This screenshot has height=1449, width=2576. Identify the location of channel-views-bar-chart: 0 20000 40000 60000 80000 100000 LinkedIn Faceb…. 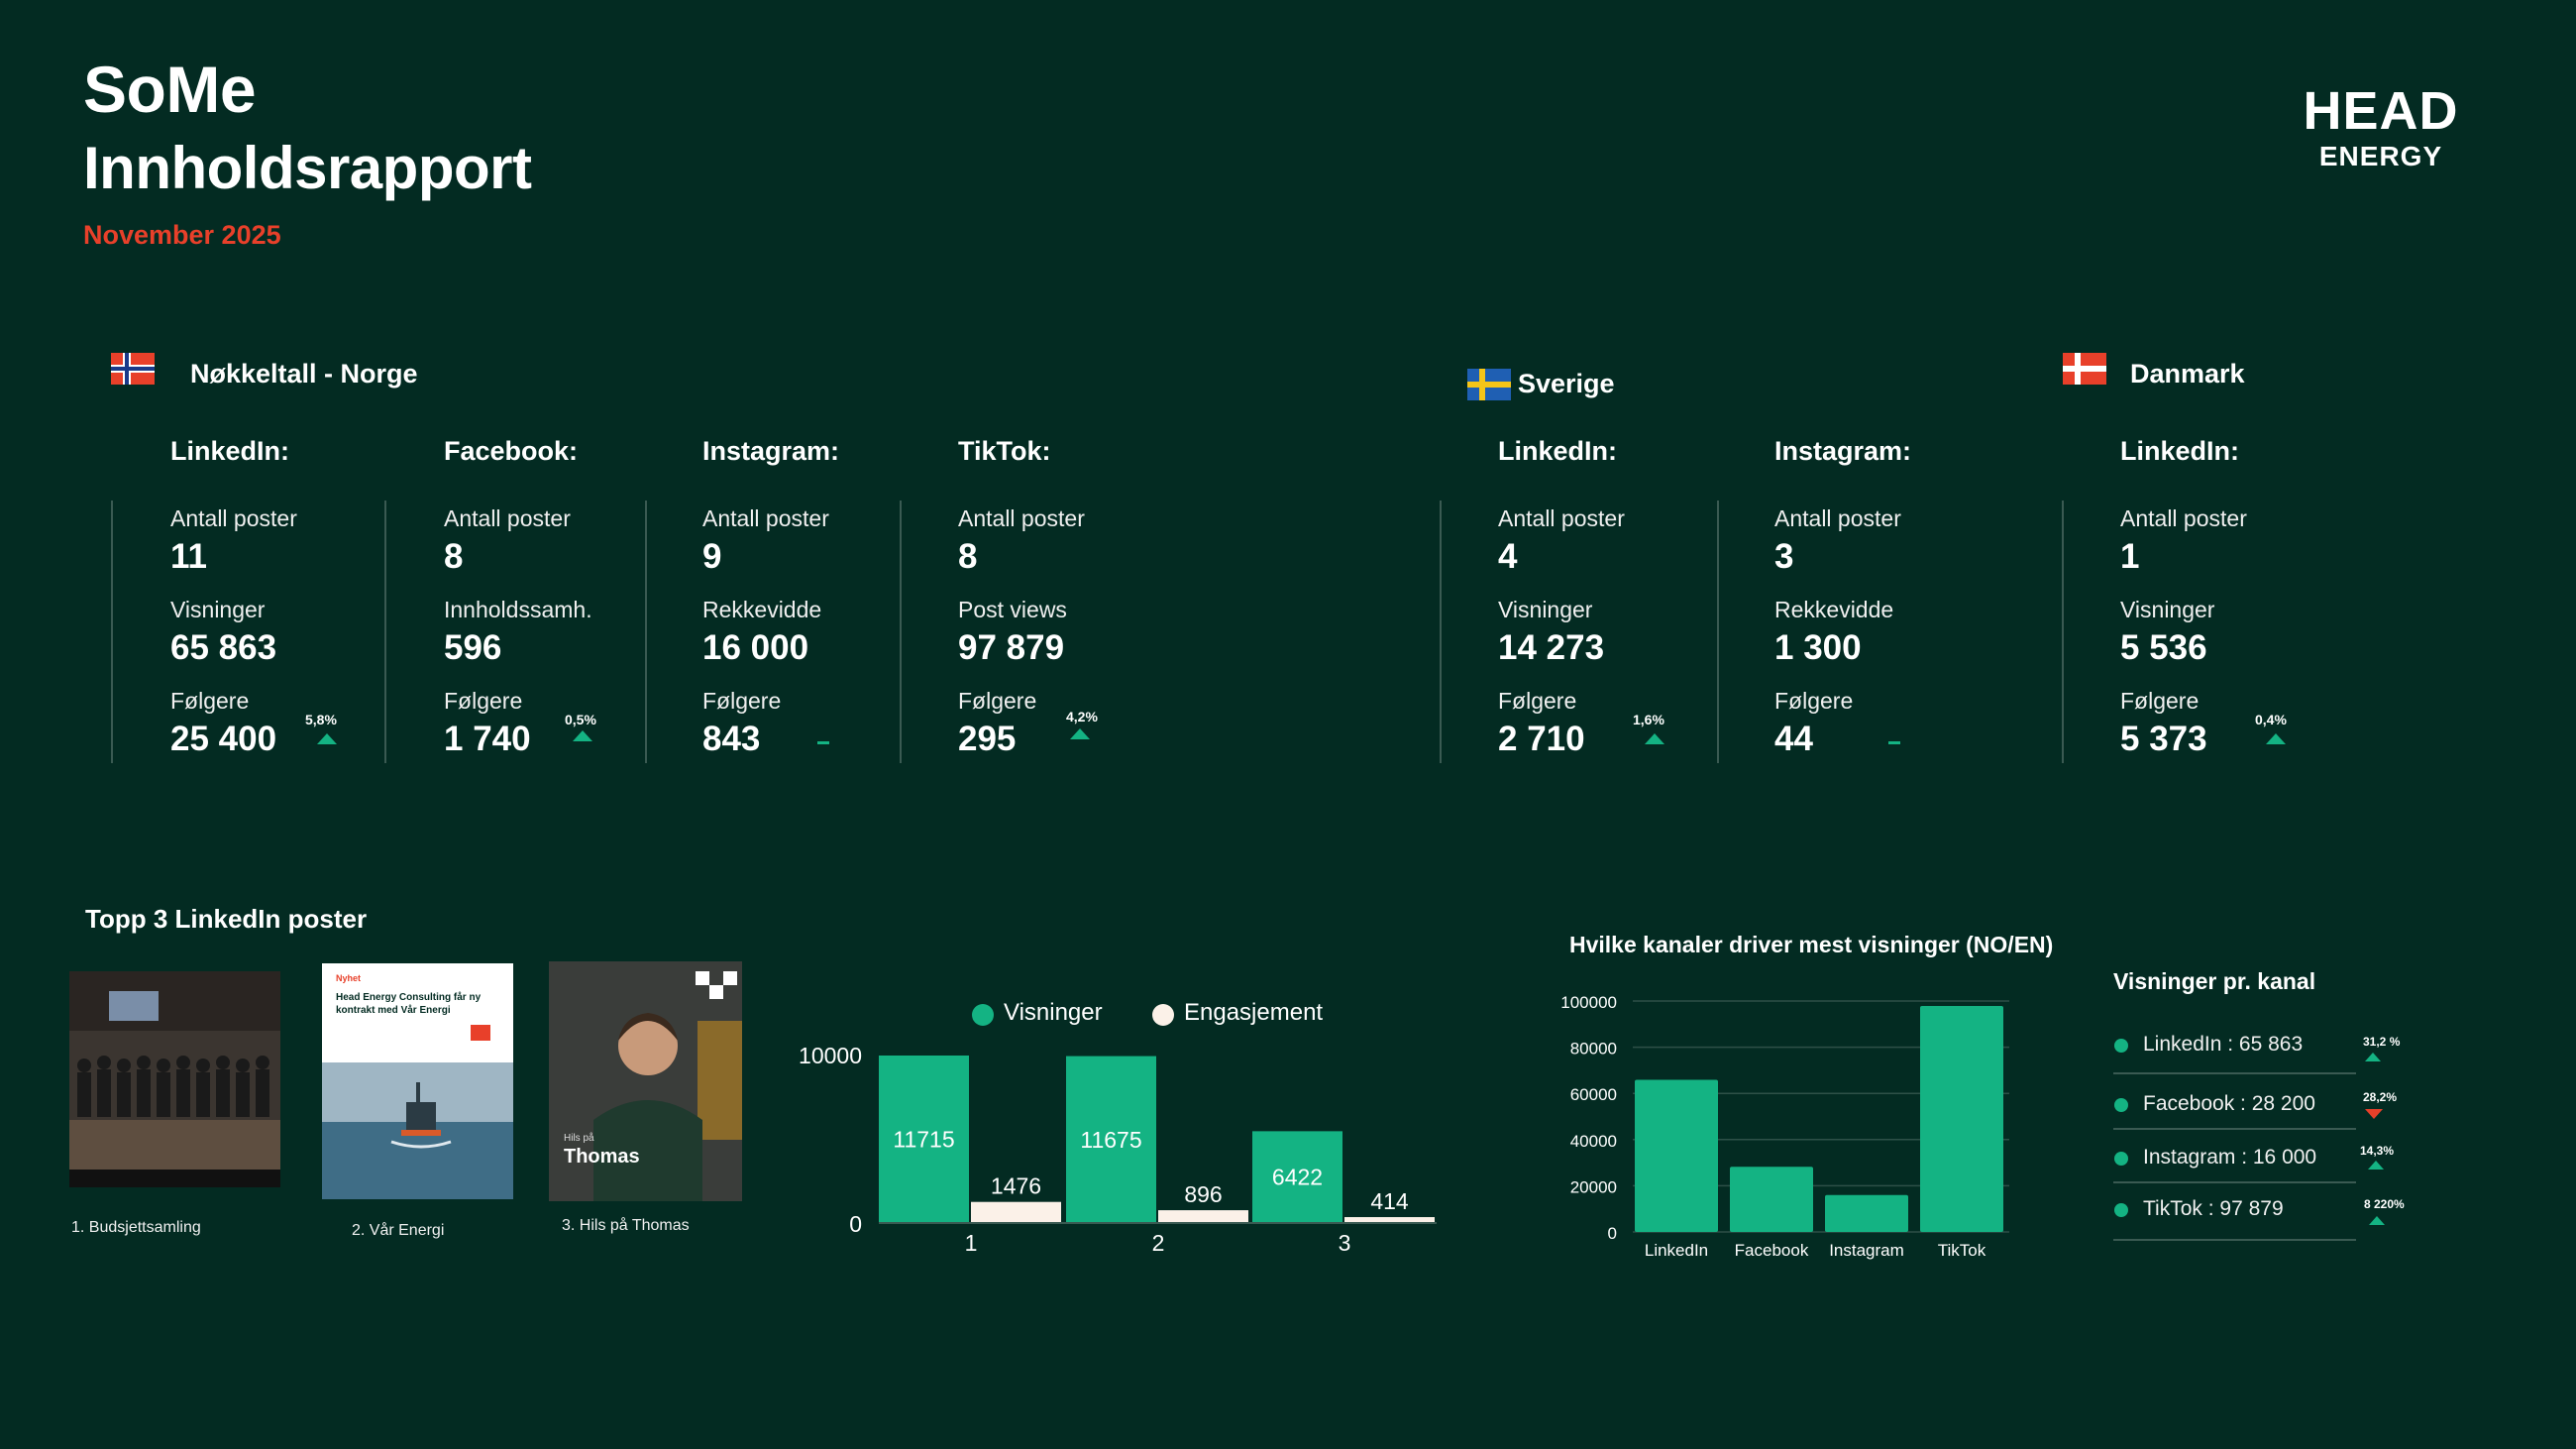
(1784, 1126).